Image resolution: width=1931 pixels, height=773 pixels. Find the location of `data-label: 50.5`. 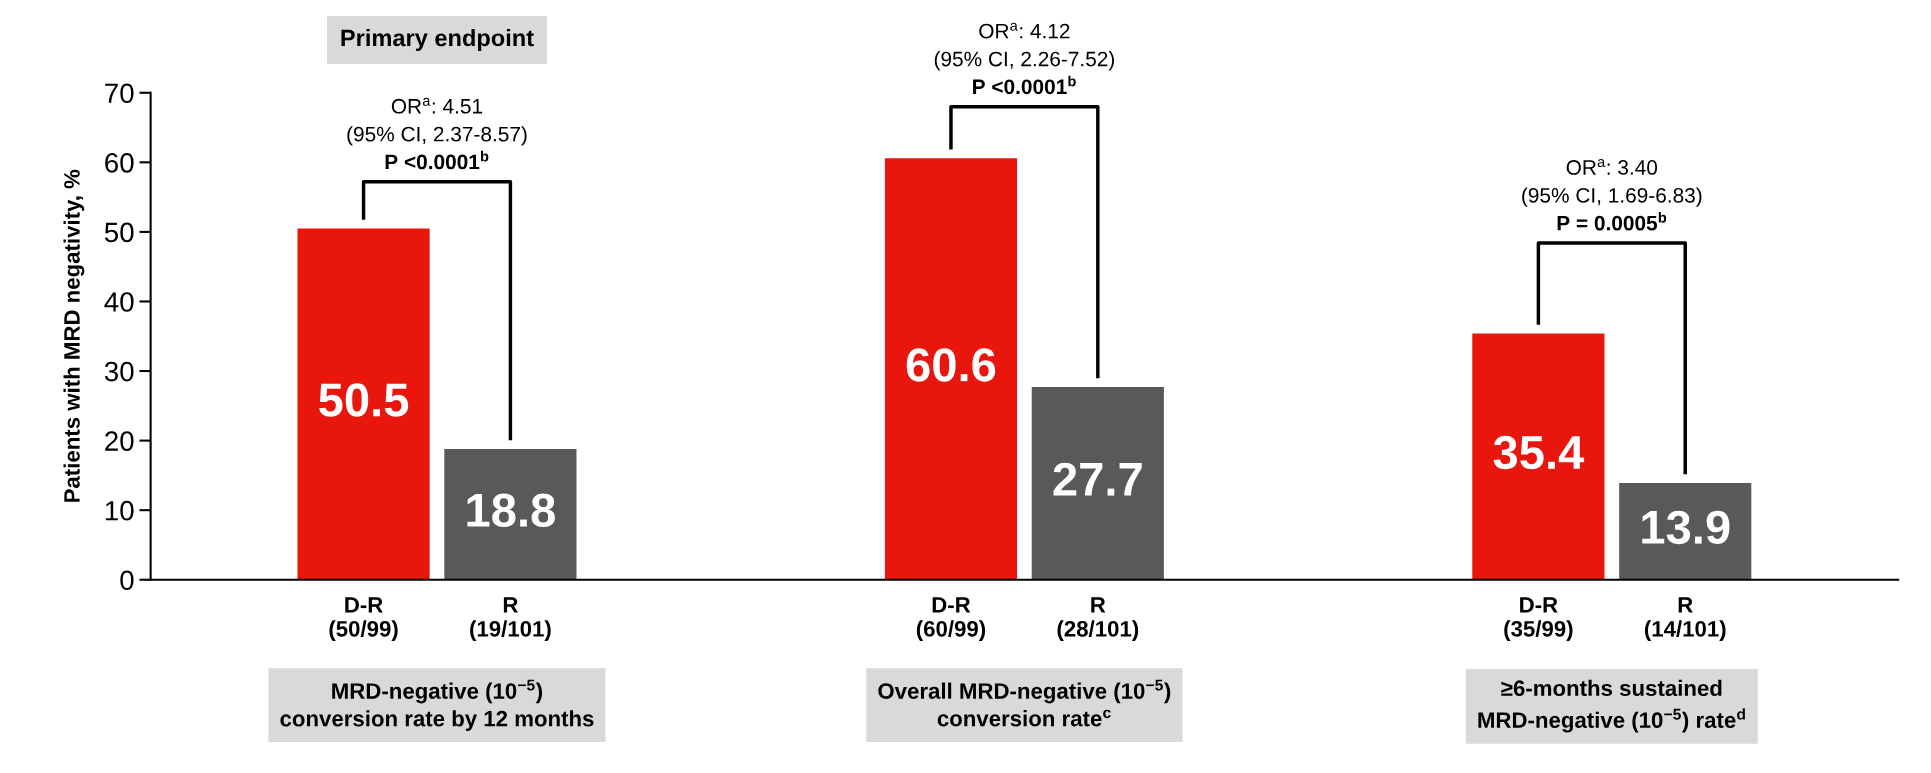

data-label: 50.5 is located at coordinates (364, 400).